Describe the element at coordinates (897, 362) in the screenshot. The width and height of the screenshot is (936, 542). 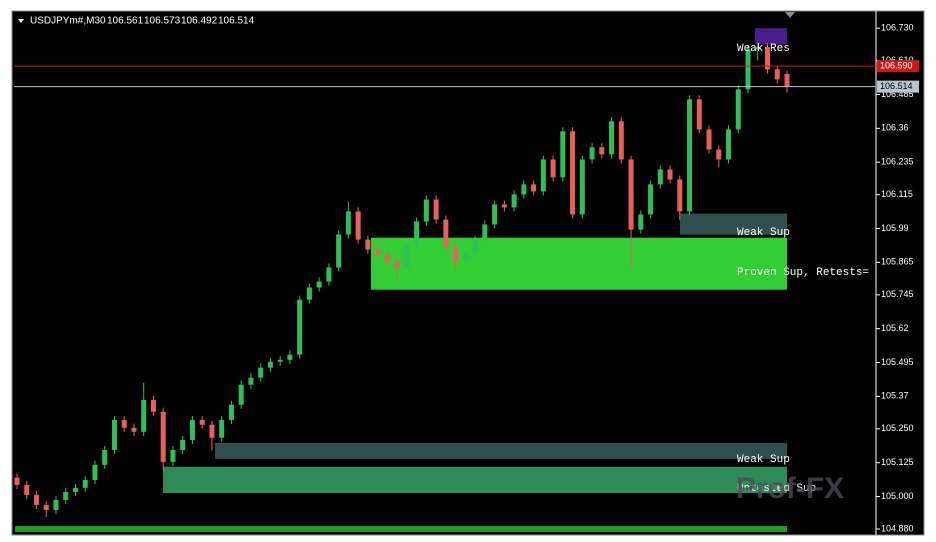
I see `y-tick-label: 105.495` at that location.